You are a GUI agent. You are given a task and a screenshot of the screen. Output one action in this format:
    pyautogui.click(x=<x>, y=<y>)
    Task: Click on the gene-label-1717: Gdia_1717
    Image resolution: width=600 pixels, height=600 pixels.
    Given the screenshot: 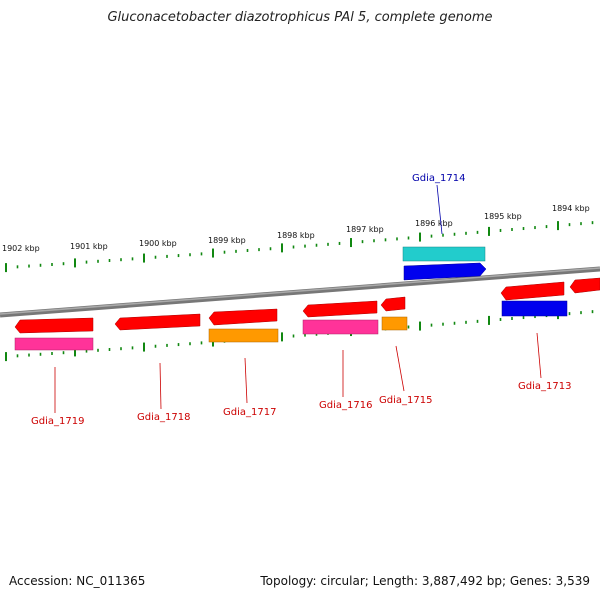 What is the action you would take?
    pyautogui.click(x=249, y=412)
    